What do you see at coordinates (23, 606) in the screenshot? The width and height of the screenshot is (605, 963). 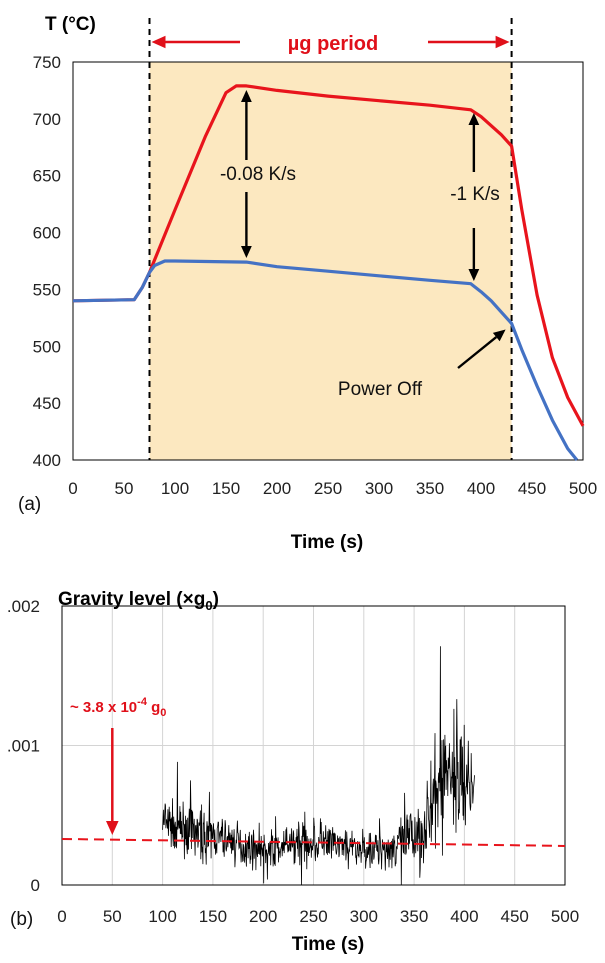 I see `y-tick-label: .002` at bounding box center [23, 606].